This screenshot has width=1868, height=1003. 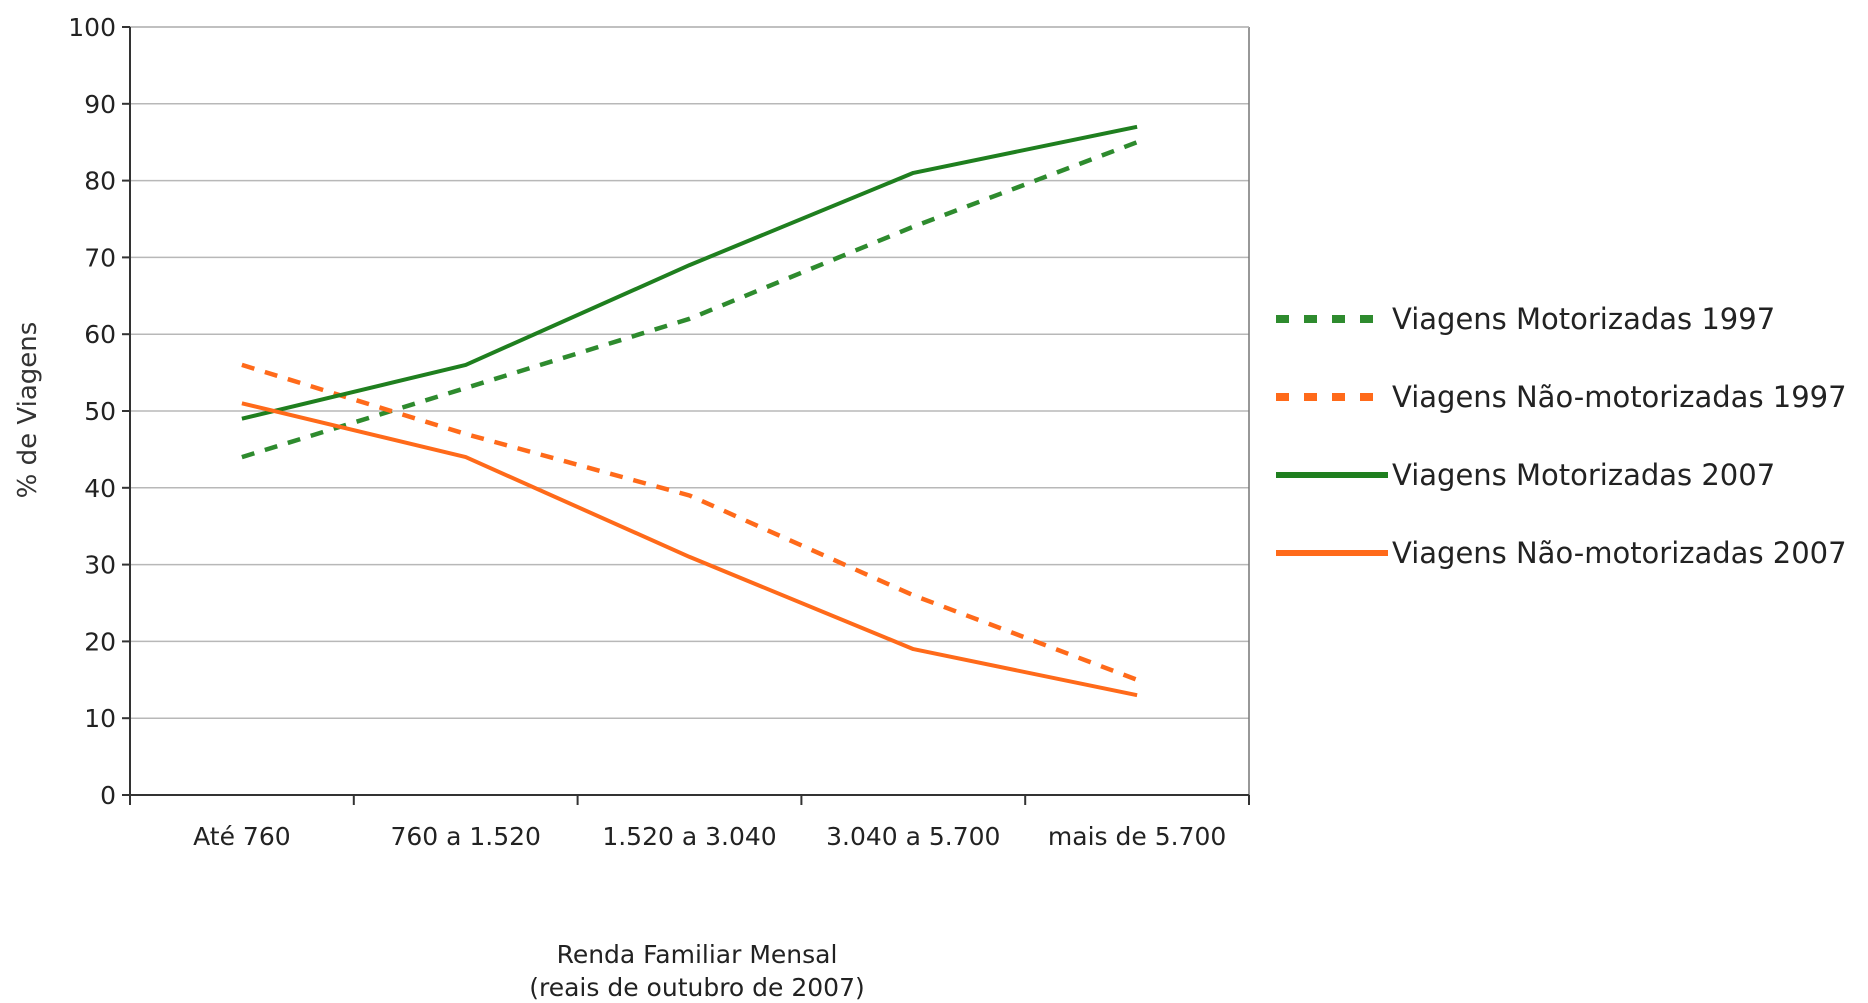 What do you see at coordinates (100, 104) in the screenshot?
I see `y-tick-label: 90` at bounding box center [100, 104].